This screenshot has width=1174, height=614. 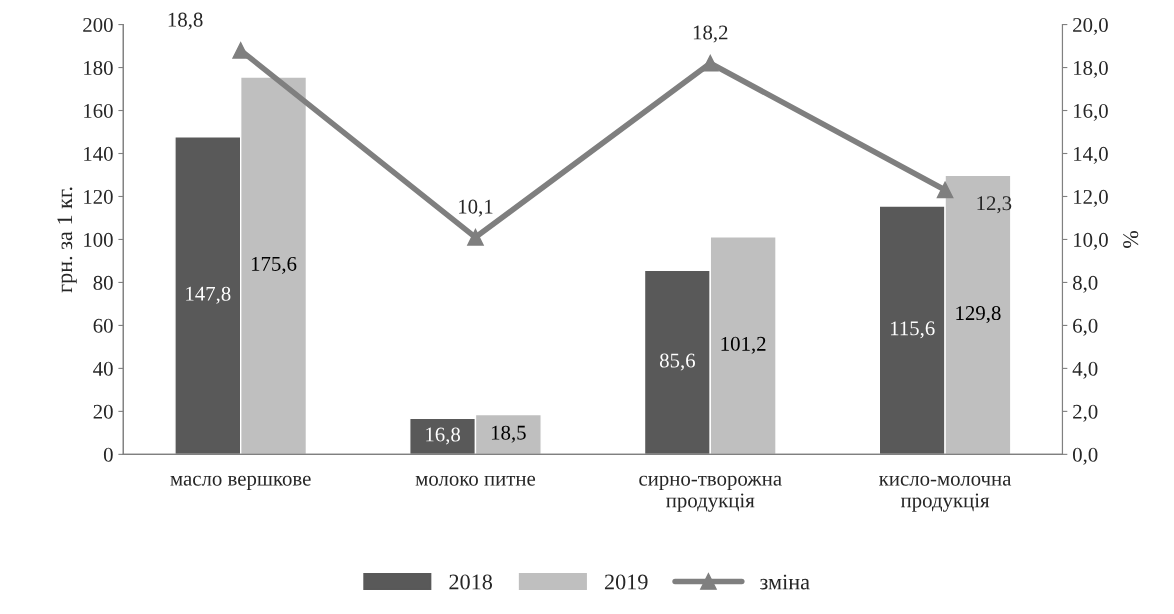 What do you see at coordinates (1091, 198) in the screenshot?
I see `y2-tick-label: 12,0` at bounding box center [1091, 198].